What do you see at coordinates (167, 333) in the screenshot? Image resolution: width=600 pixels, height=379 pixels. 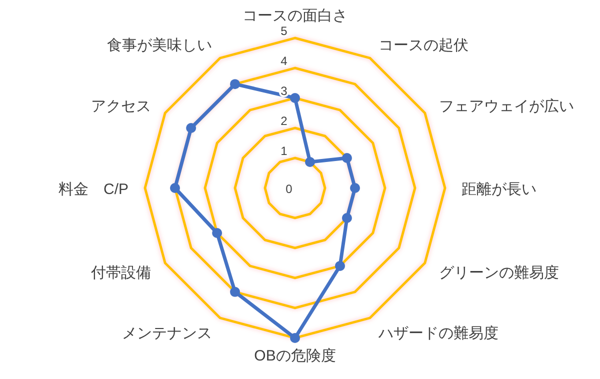 I see `spoke-label: メンテナンス` at bounding box center [167, 333].